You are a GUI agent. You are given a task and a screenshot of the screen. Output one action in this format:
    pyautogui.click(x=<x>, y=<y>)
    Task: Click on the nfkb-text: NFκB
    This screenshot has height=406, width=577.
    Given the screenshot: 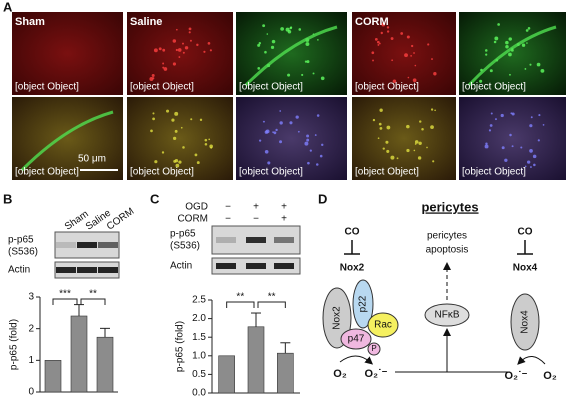 What is the action you would take?
    pyautogui.click(x=447, y=315)
    